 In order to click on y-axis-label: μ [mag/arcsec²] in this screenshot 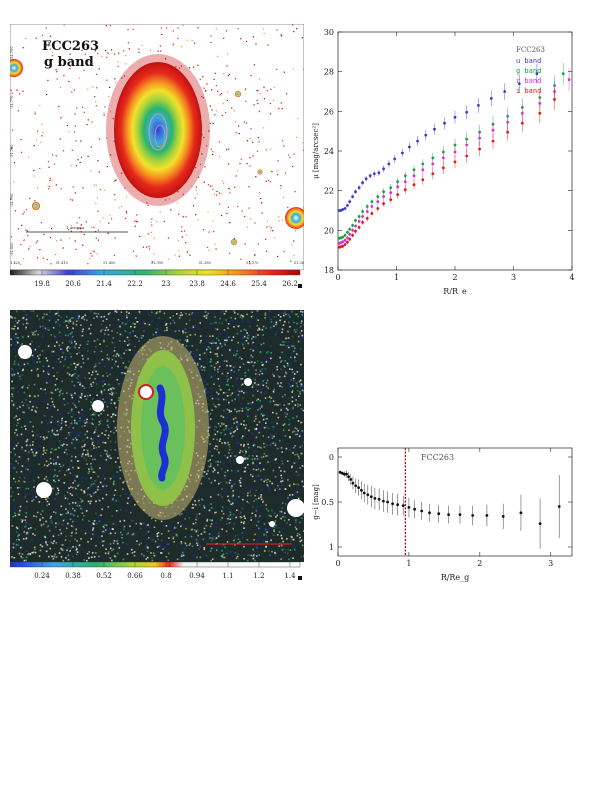, I will do `click(316, 151)`.